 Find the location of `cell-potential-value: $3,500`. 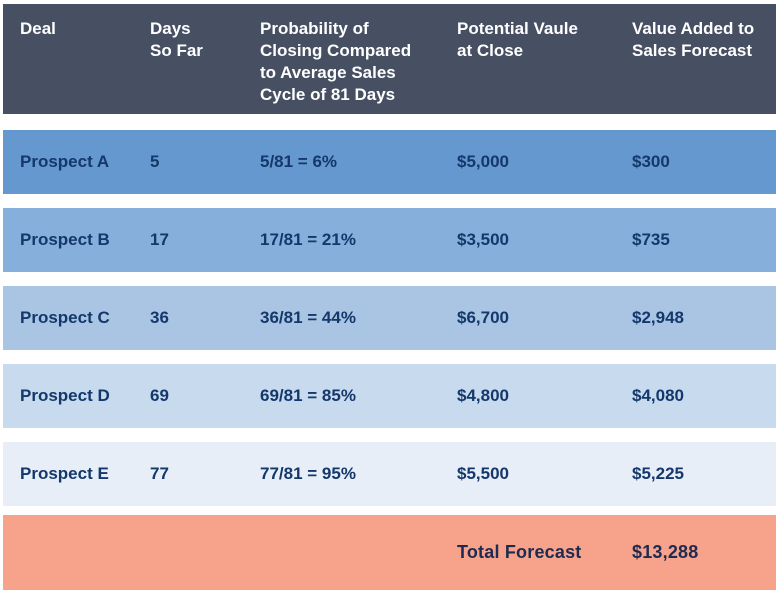

cell-potential-value: $3,500 is located at coordinates (483, 239).